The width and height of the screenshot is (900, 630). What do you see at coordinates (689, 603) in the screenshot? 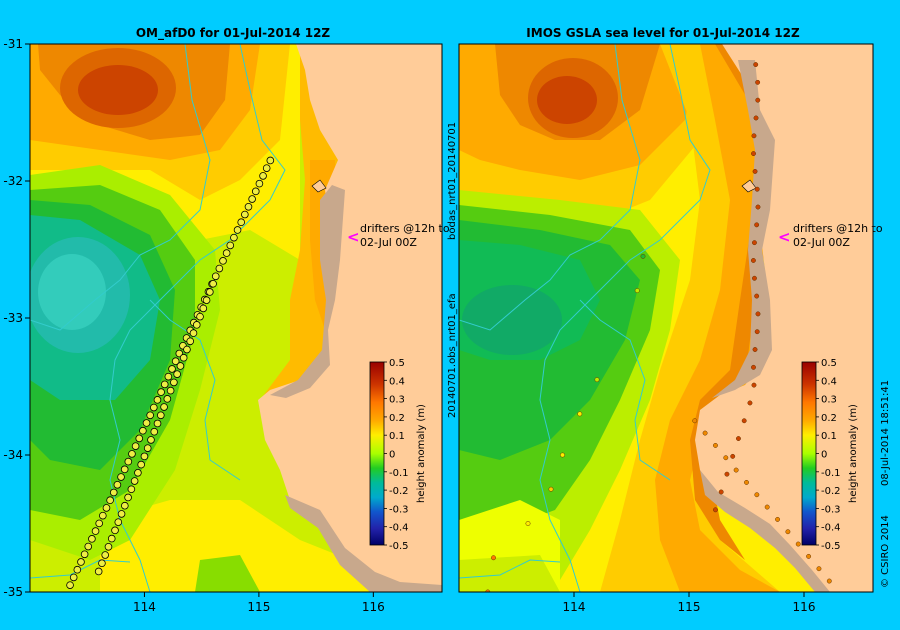
I see `right-axes: 114 115 116` at bounding box center [689, 603].